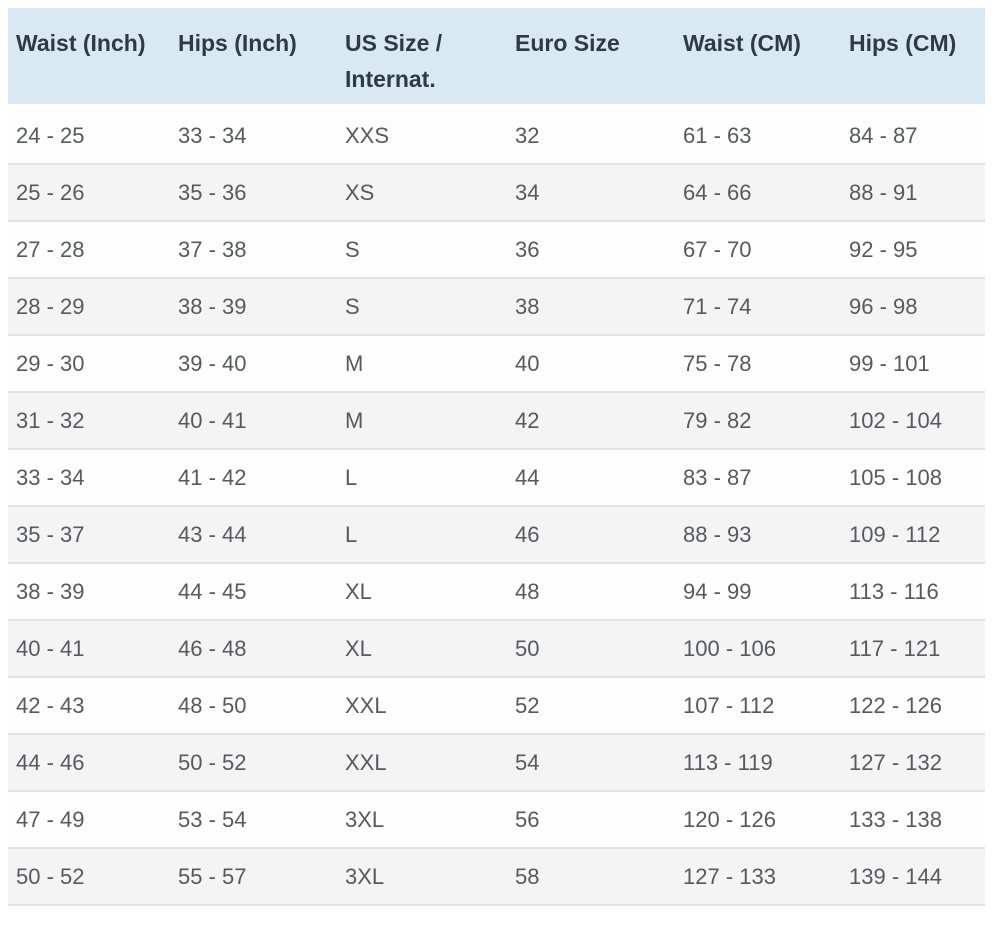  Describe the element at coordinates (593, 250) in the screenshot. I see `table-cell-euro-size: 36` at that location.